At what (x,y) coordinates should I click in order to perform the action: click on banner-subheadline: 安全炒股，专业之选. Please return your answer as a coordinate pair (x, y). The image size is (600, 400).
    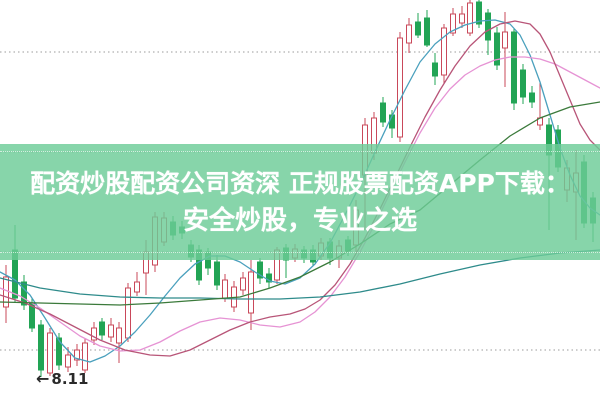
    Looking at the image, I should click on (299, 221).